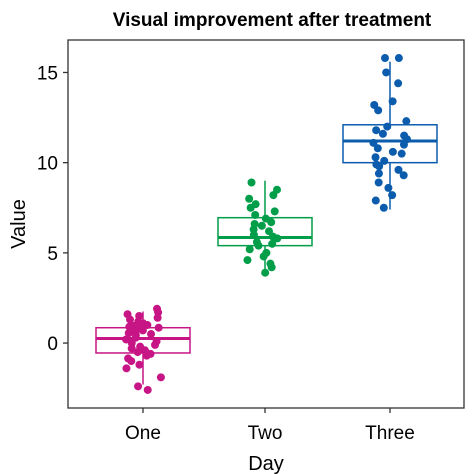 This screenshot has height=474, width=474. Describe the element at coordinates (19, 224) in the screenshot. I see `y-axis-title: Value` at that location.